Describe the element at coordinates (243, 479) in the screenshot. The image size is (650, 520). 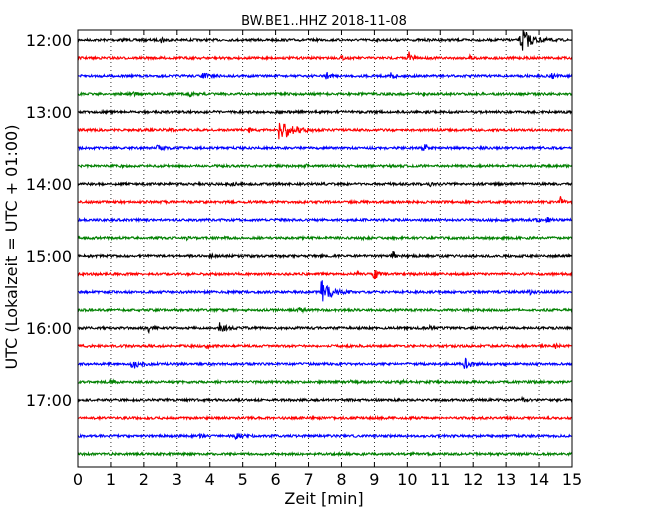
I see `x-tick-label-5: 5` at that location.